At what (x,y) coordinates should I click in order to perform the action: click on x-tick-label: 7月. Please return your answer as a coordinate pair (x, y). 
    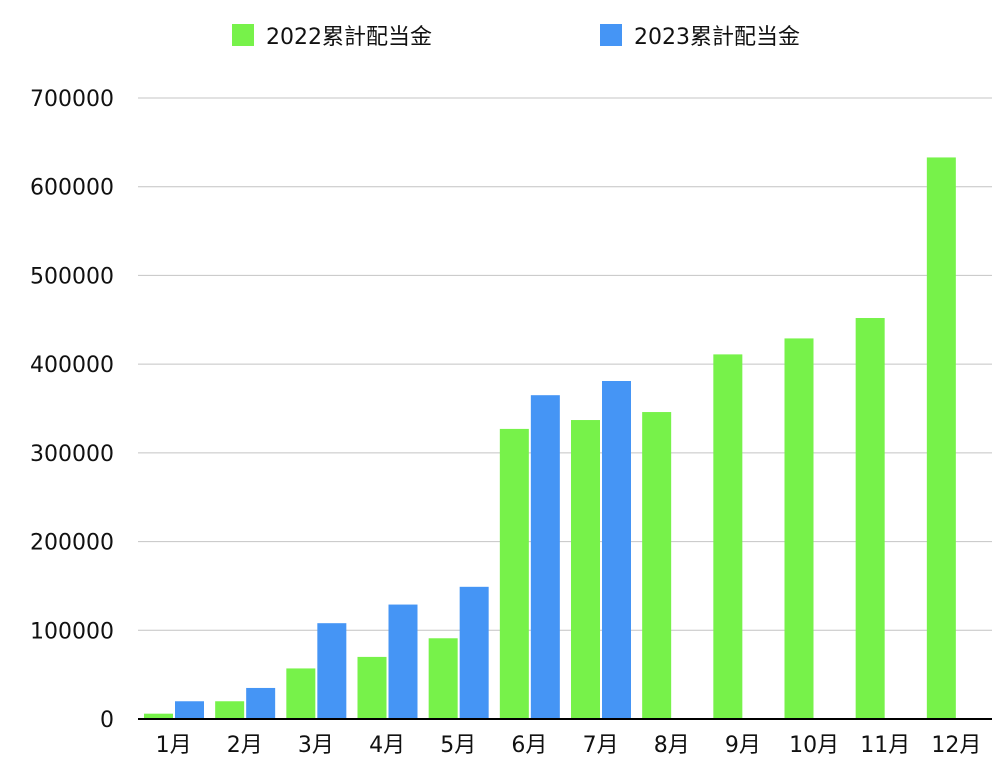
    Looking at the image, I should click on (601, 745).